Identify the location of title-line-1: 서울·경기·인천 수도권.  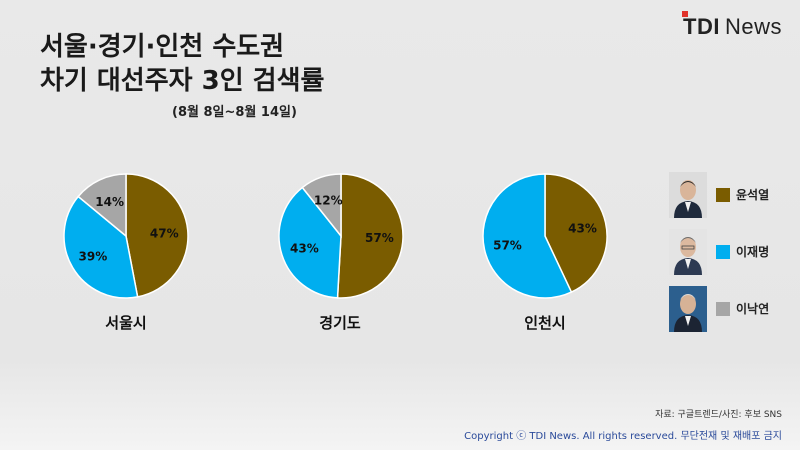
(162, 47).